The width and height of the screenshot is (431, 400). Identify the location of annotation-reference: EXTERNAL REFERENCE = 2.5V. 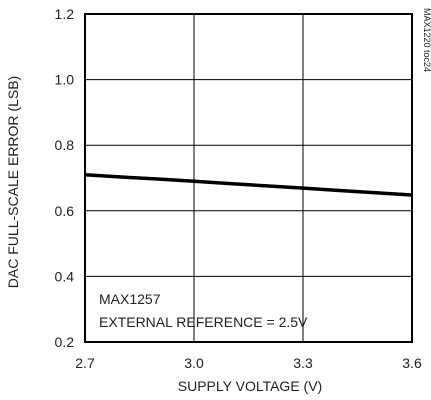
(203, 322).